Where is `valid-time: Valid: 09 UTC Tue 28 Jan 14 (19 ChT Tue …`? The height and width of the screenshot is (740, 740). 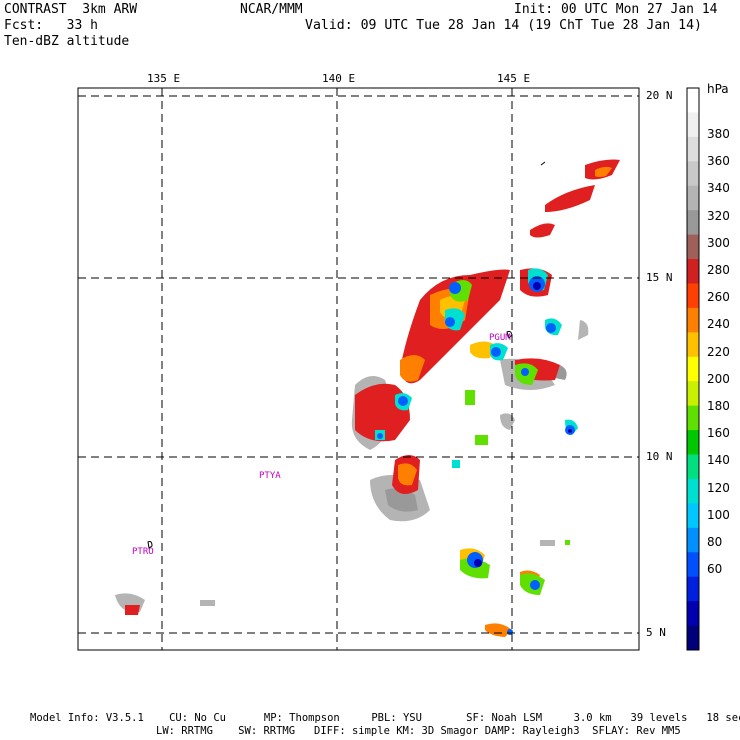 valid-time: Valid: 09 UTC Tue 28 Jan 14 (19 ChT Tue … is located at coordinates (503, 25).